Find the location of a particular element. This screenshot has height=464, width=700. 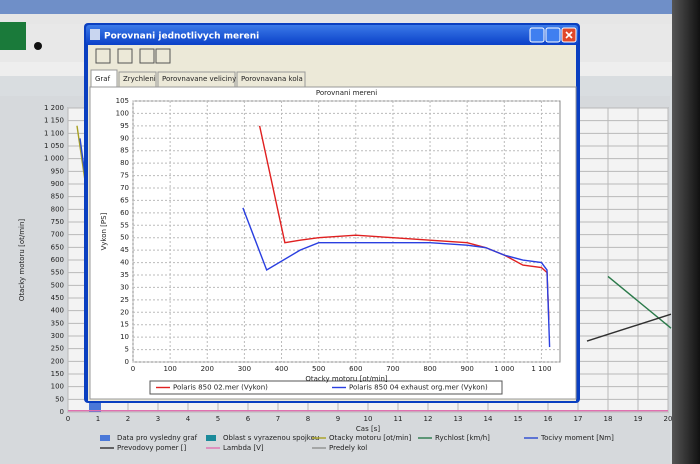

y-tick-label: 100 is located at coordinates (122, 113).